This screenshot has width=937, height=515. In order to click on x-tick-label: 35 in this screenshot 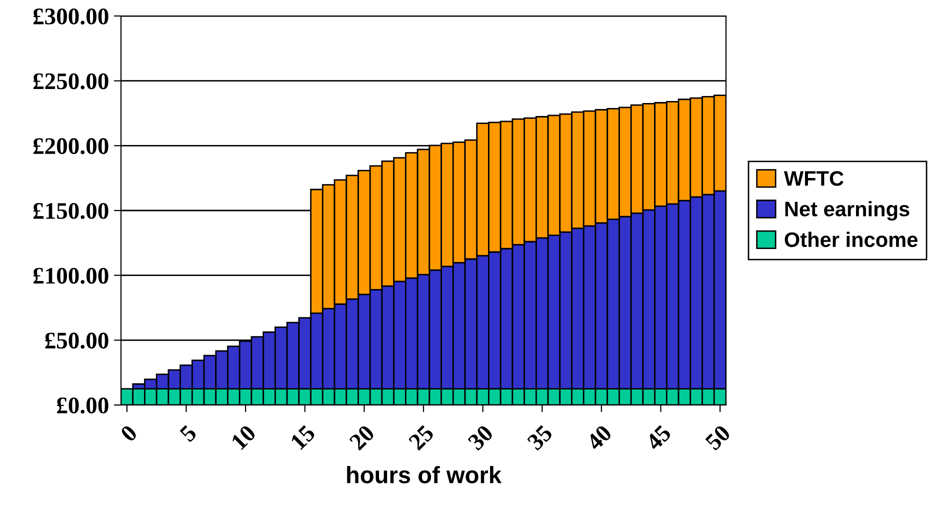, I will do `click(540, 437)`.